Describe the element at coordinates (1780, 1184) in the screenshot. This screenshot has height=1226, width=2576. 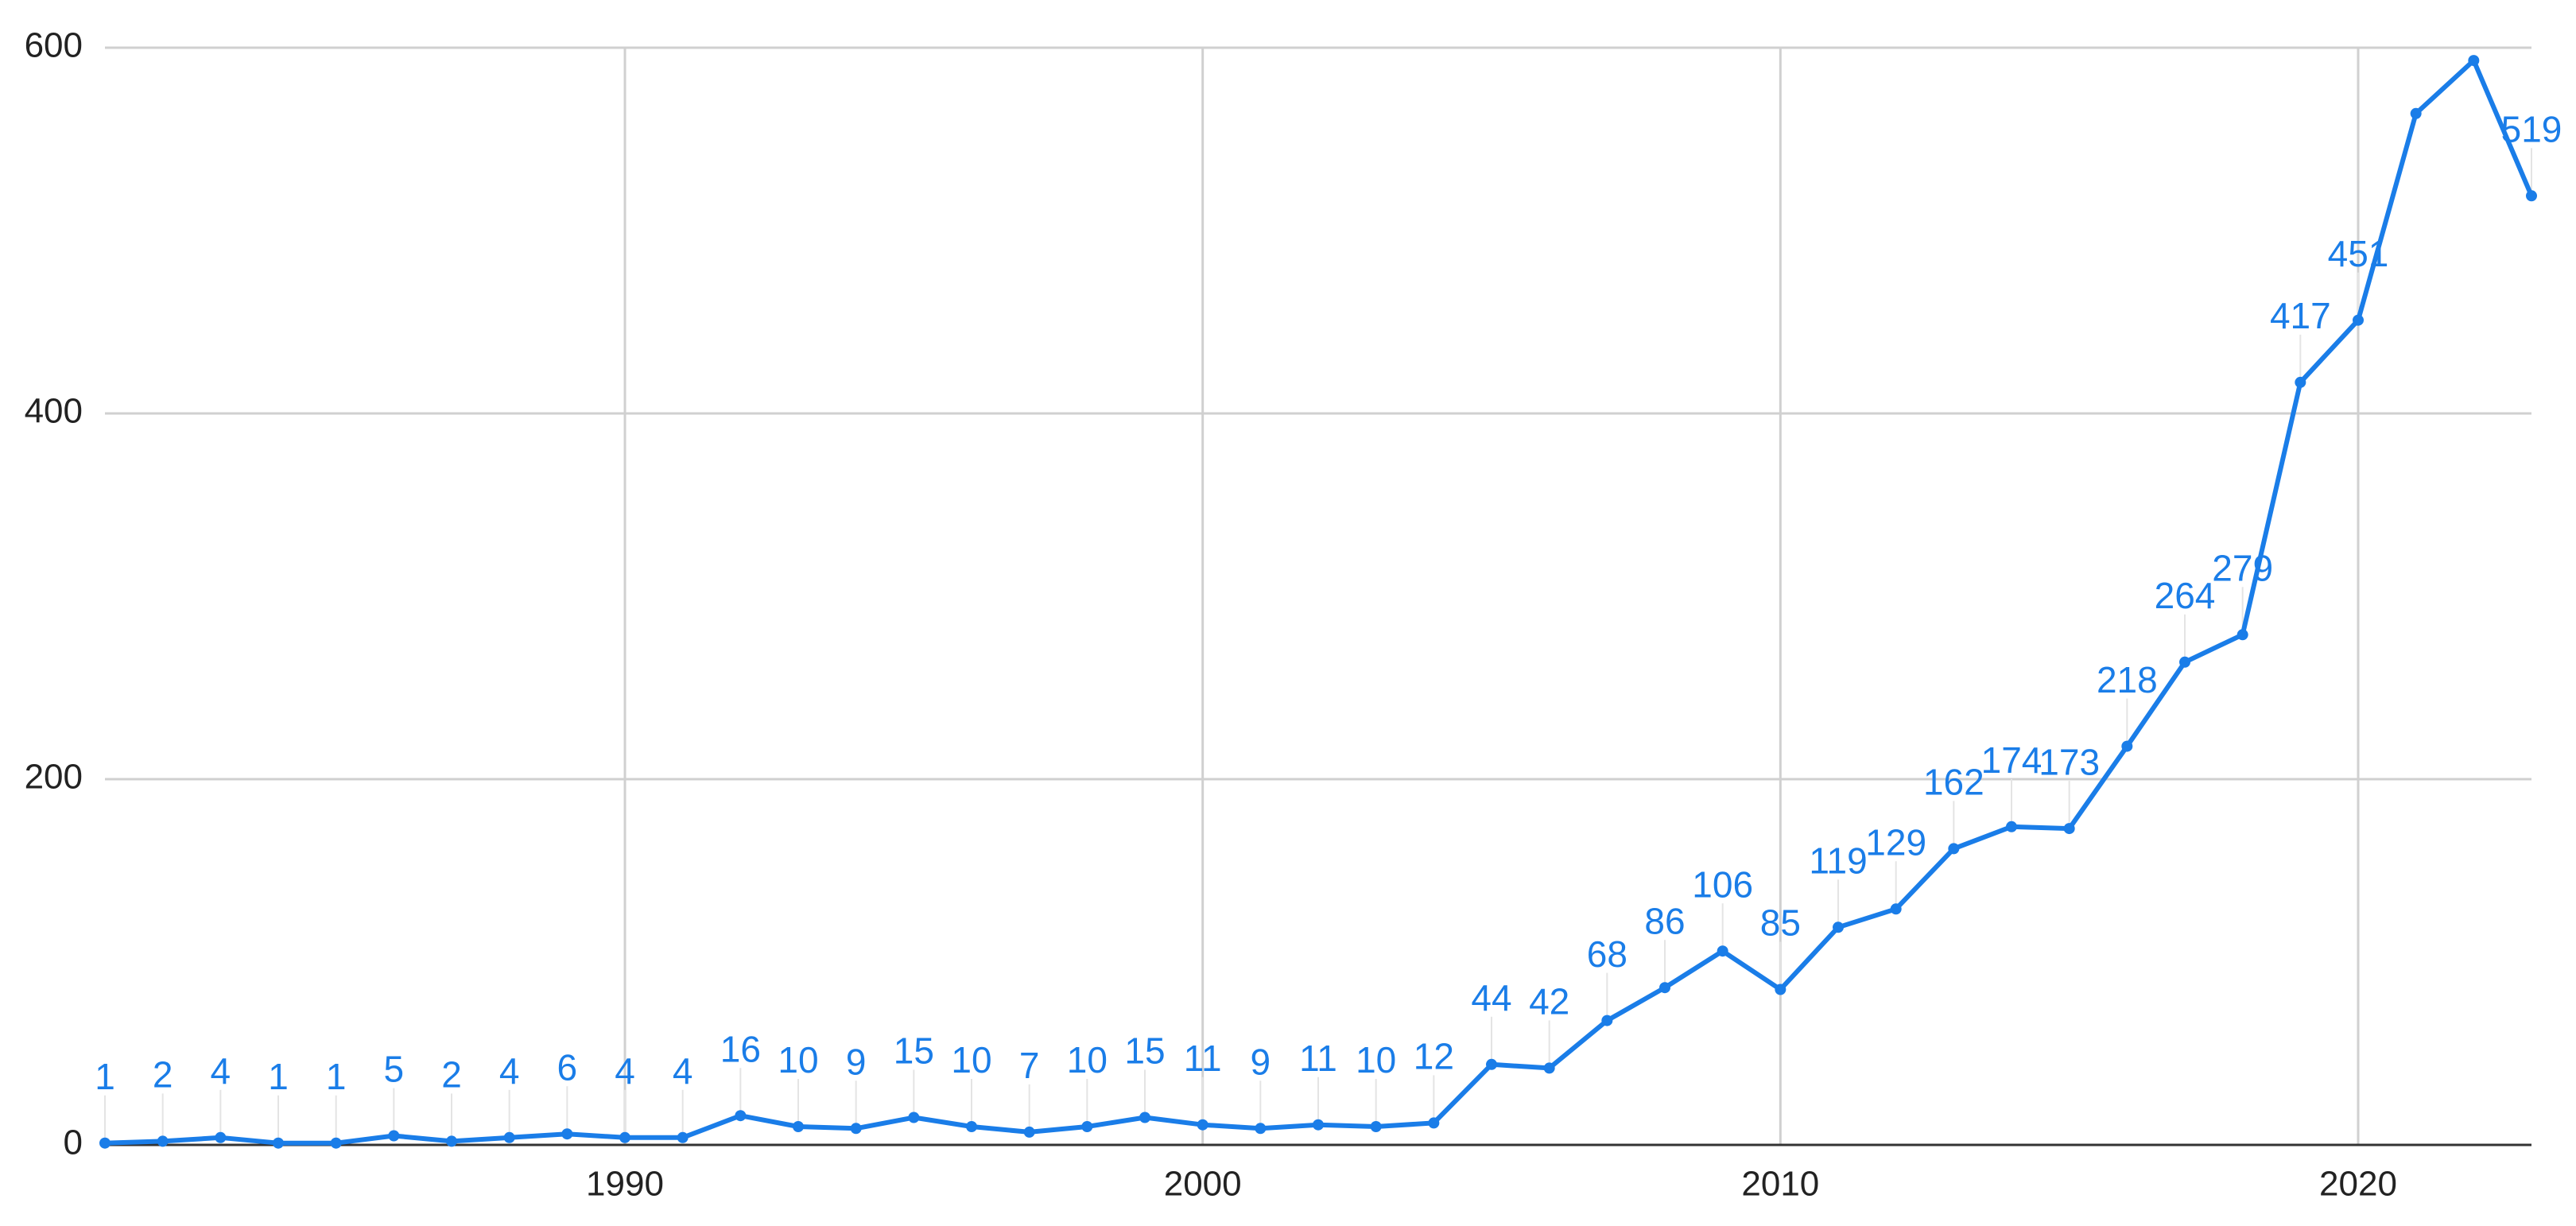
I see `x-tick-label: 2010` at that location.